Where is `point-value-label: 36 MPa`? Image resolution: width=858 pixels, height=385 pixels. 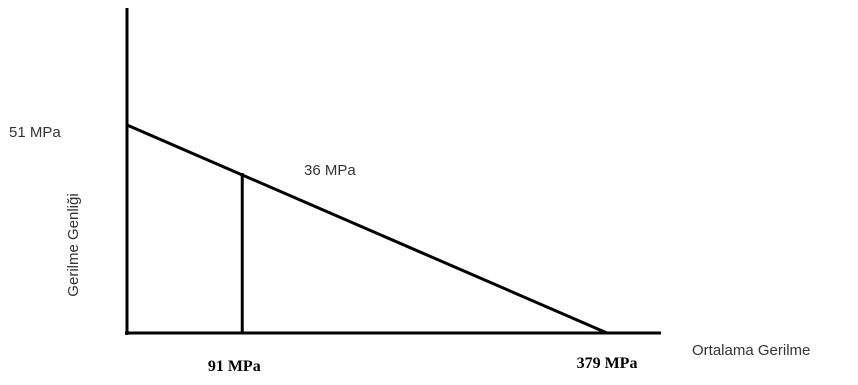 point-value-label: 36 MPa is located at coordinates (330, 170).